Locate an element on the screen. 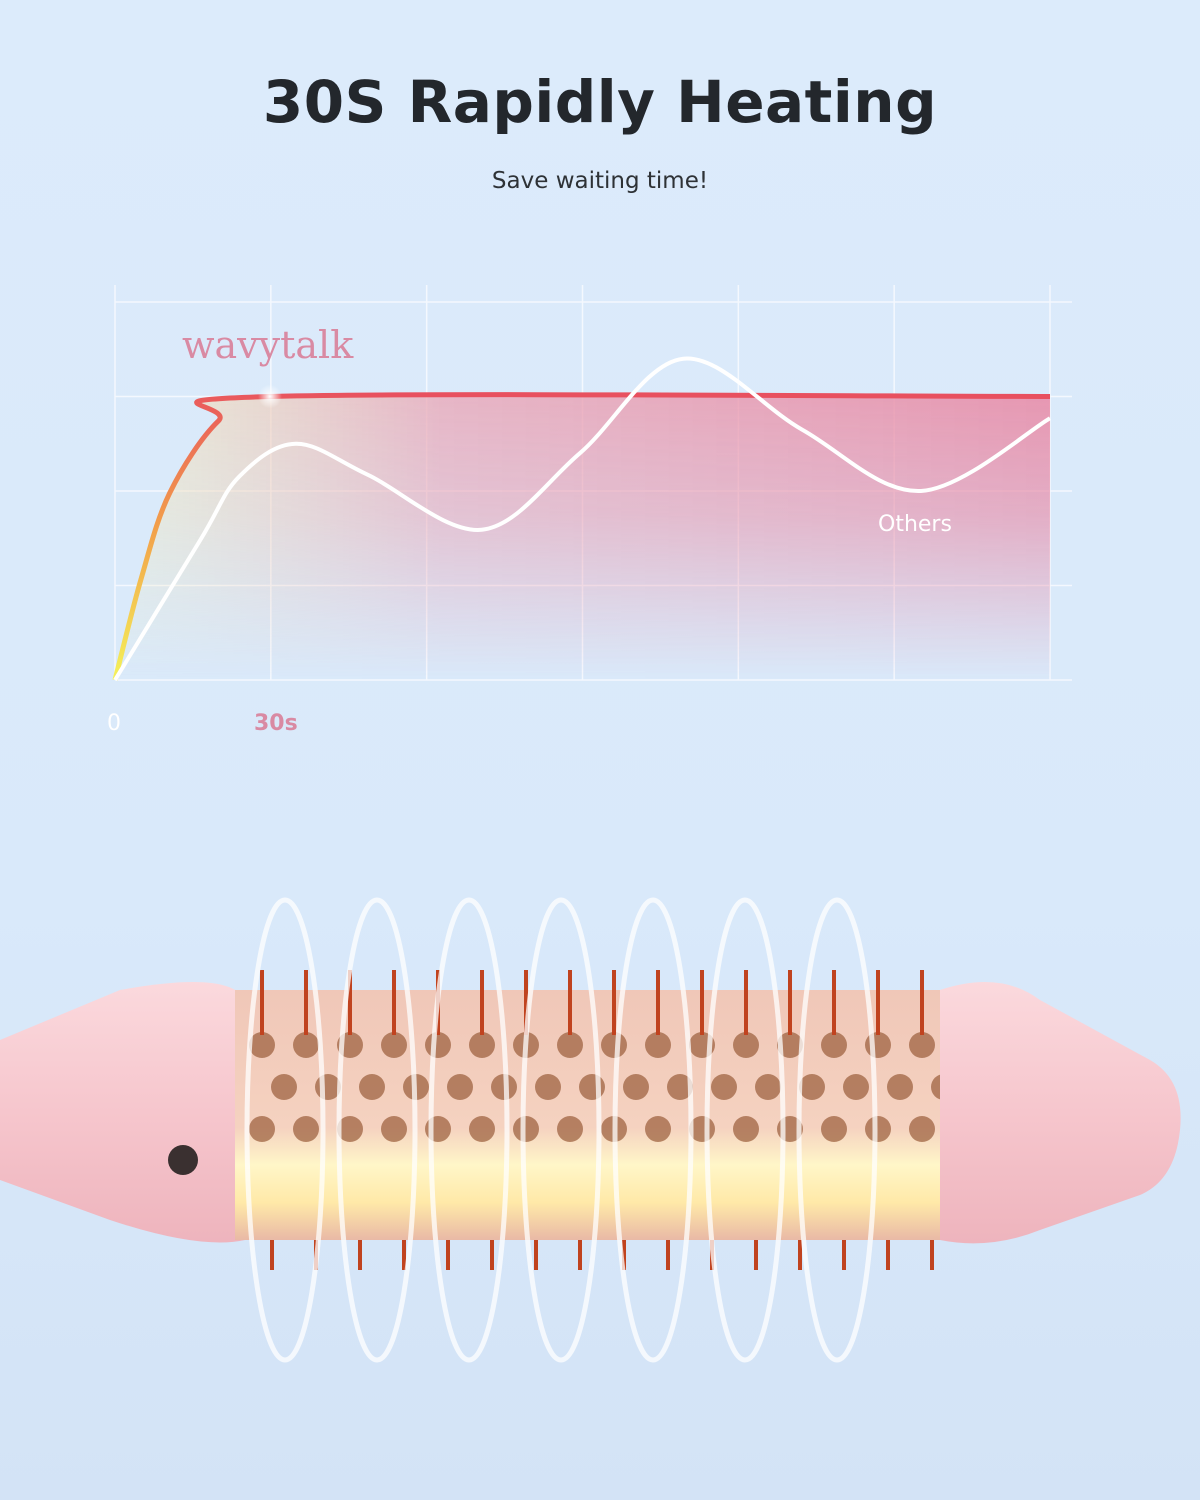  30s-marker is located at coordinates (269, 396).